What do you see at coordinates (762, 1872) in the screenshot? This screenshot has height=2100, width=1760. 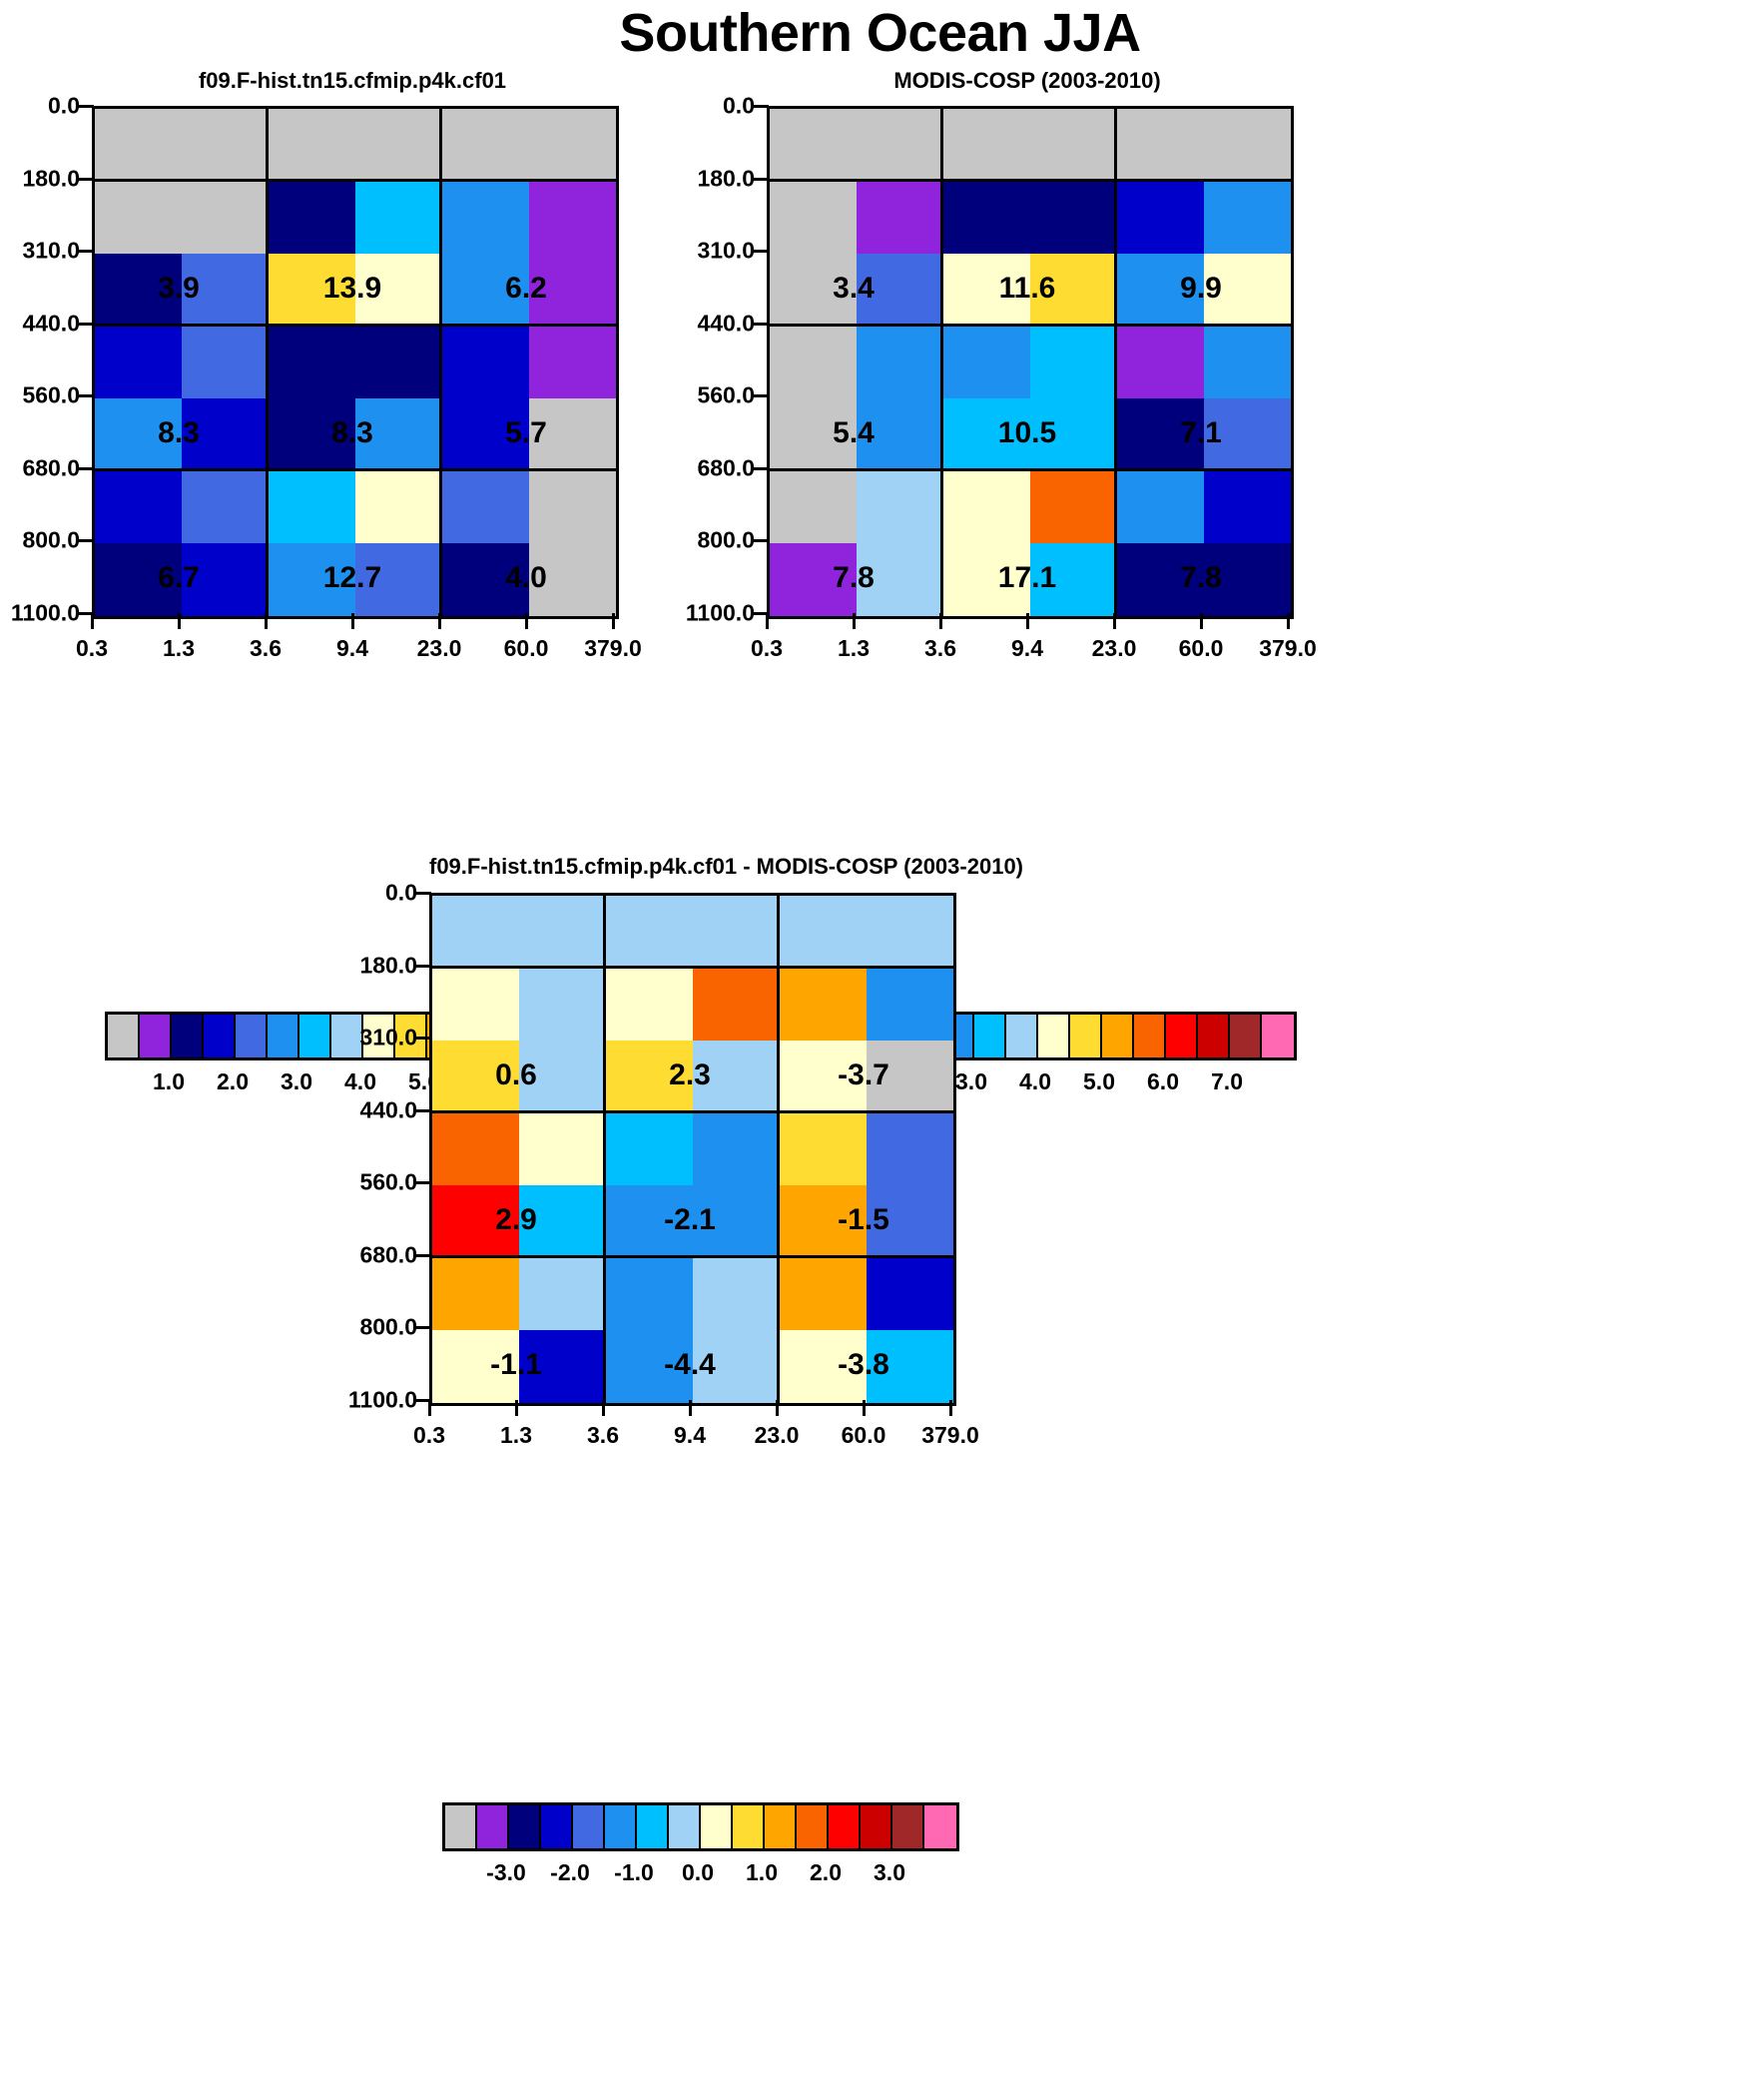 I see `colorbar-tick-label: 1.0` at bounding box center [762, 1872].